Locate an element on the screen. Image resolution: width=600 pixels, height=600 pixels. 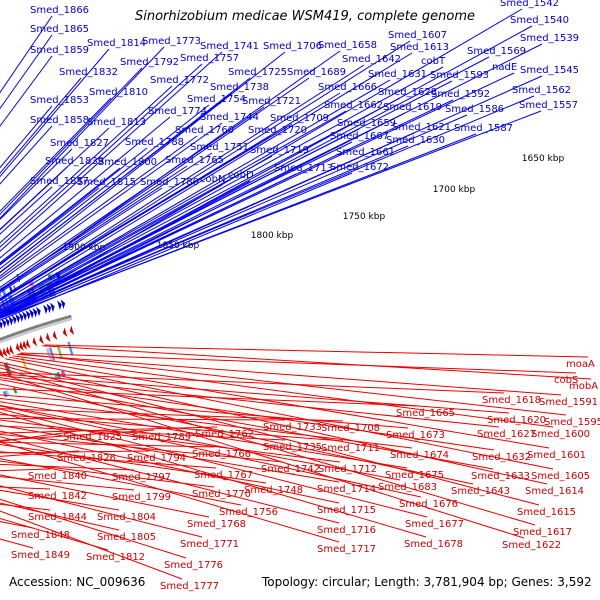
forward-gene-label: Smed_1741 is located at coordinates (229, 46).